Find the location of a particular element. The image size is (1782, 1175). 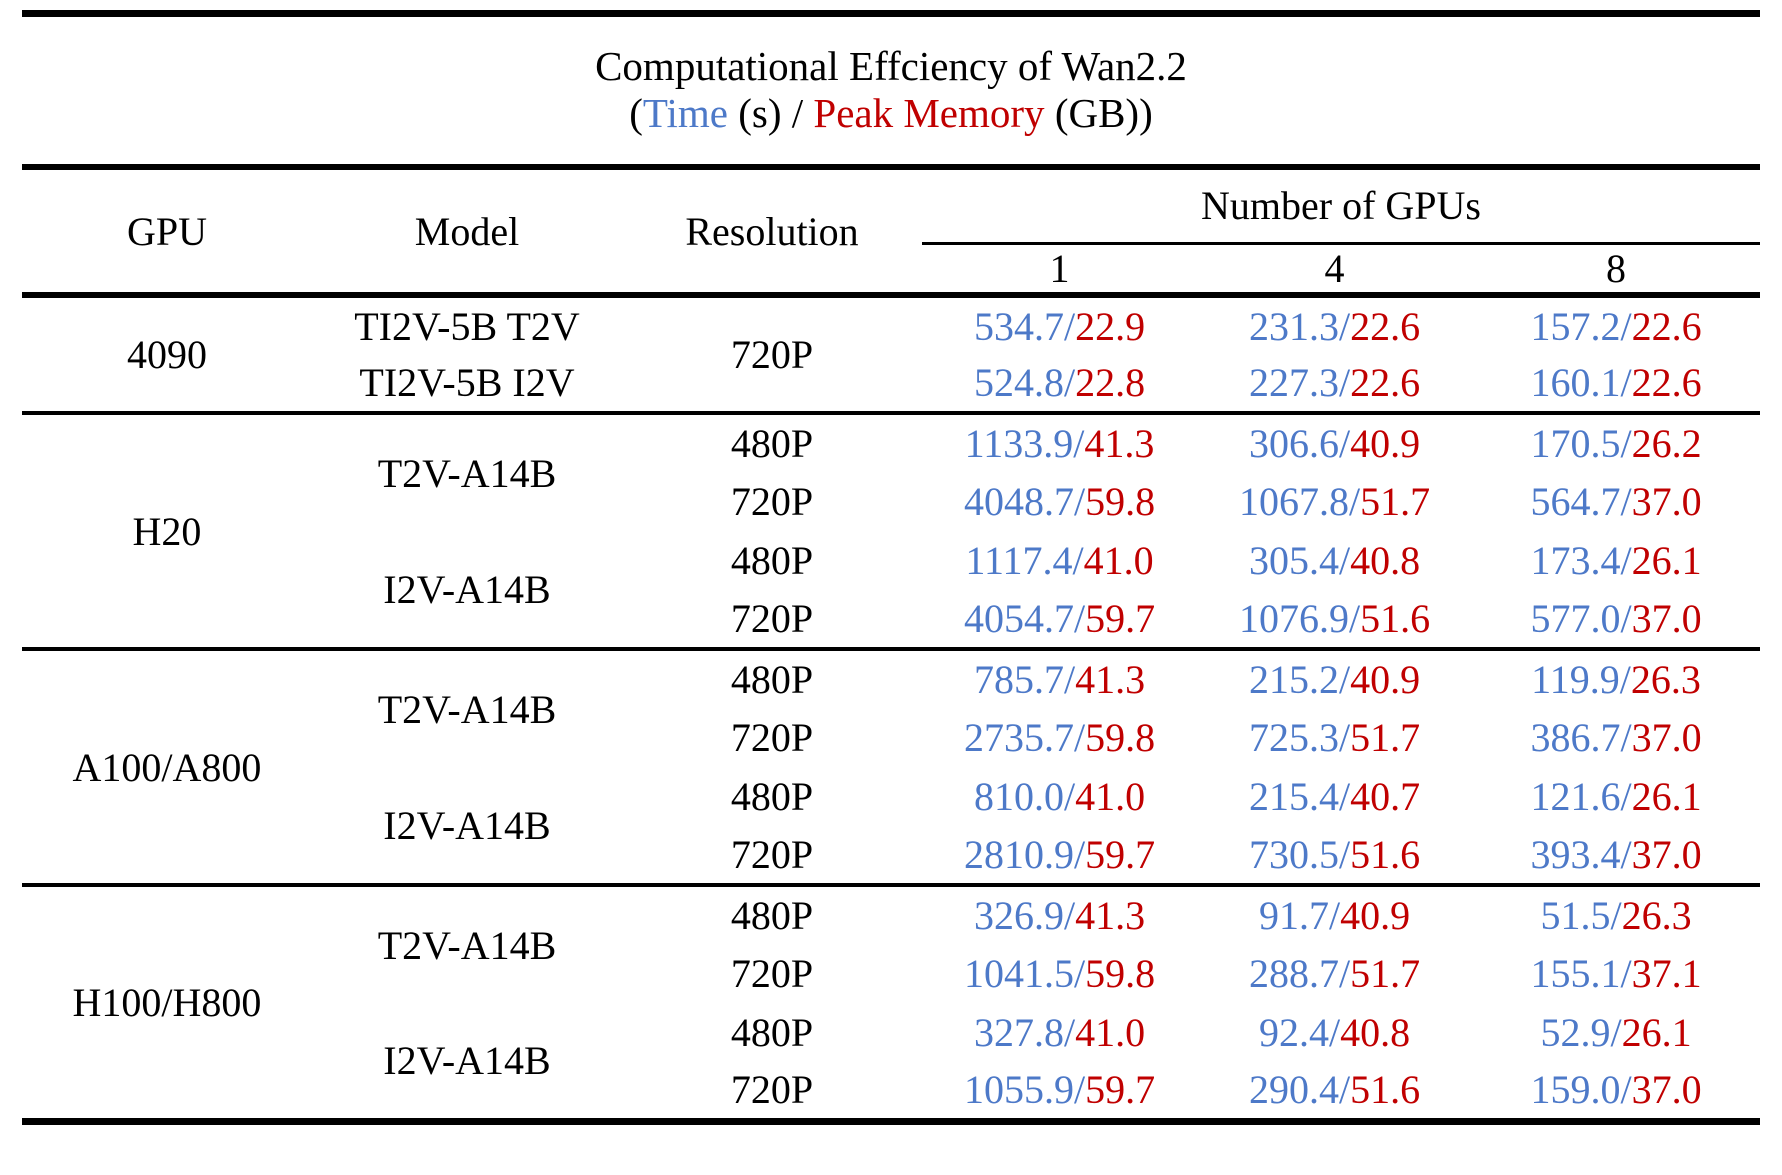

metric-cell: 51.5/26.3 is located at coordinates (1616, 913).